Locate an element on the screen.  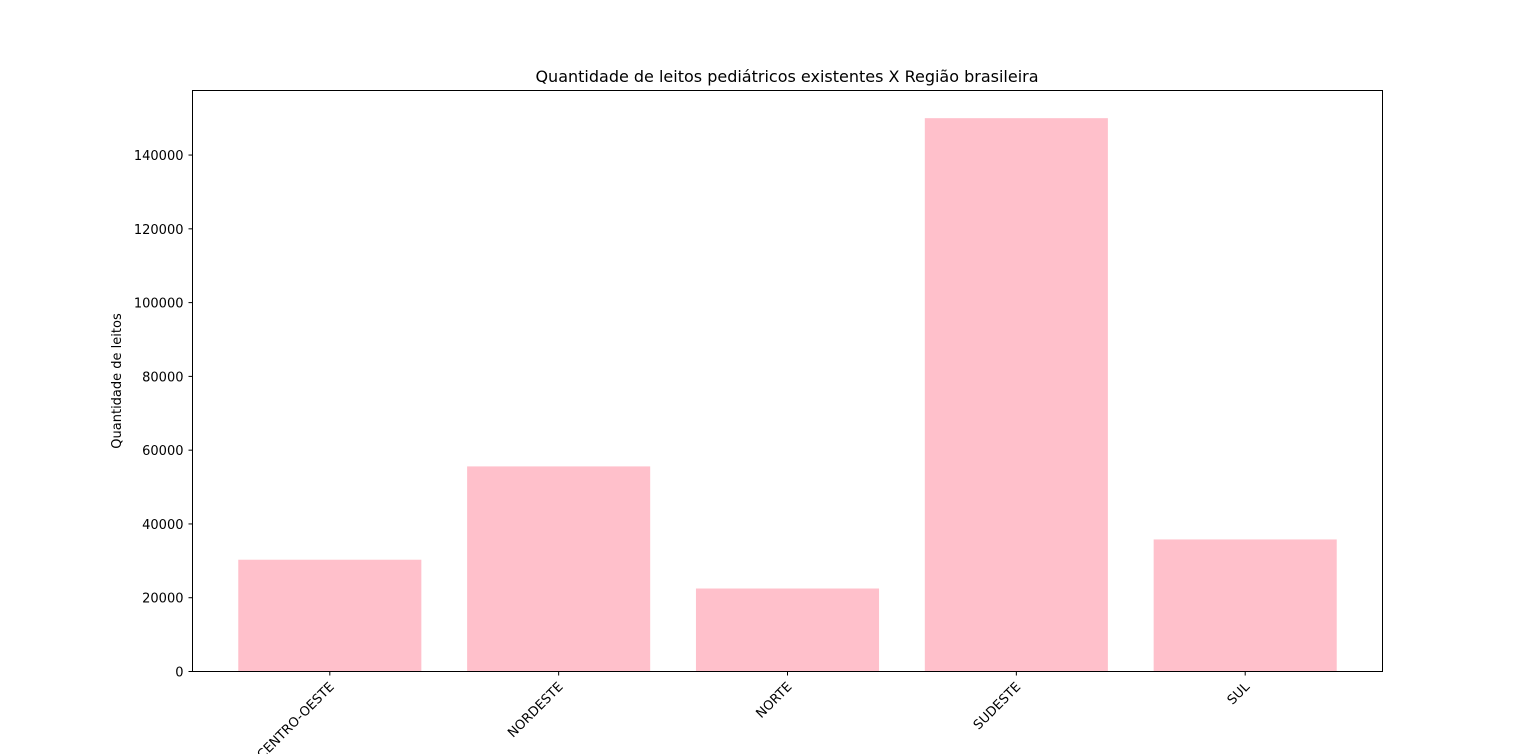
y-tick-label: 20000 is located at coordinates (162, 599).